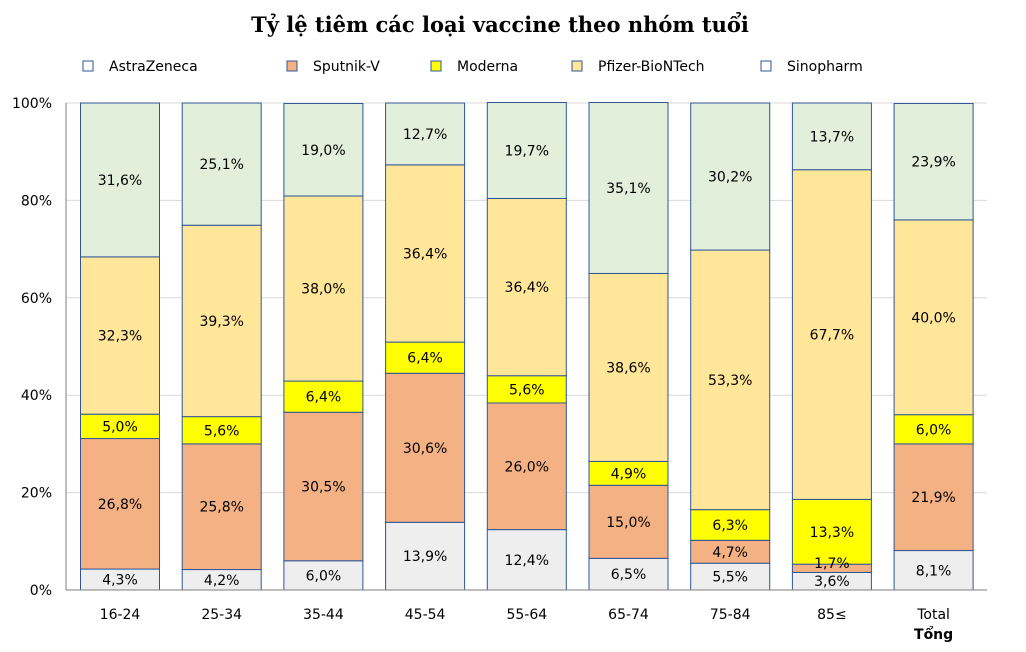 The height and width of the screenshot is (652, 1026). Describe the element at coordinates (36, 299) in the screenshot. I see `y-tick-label: 60%` at that location.